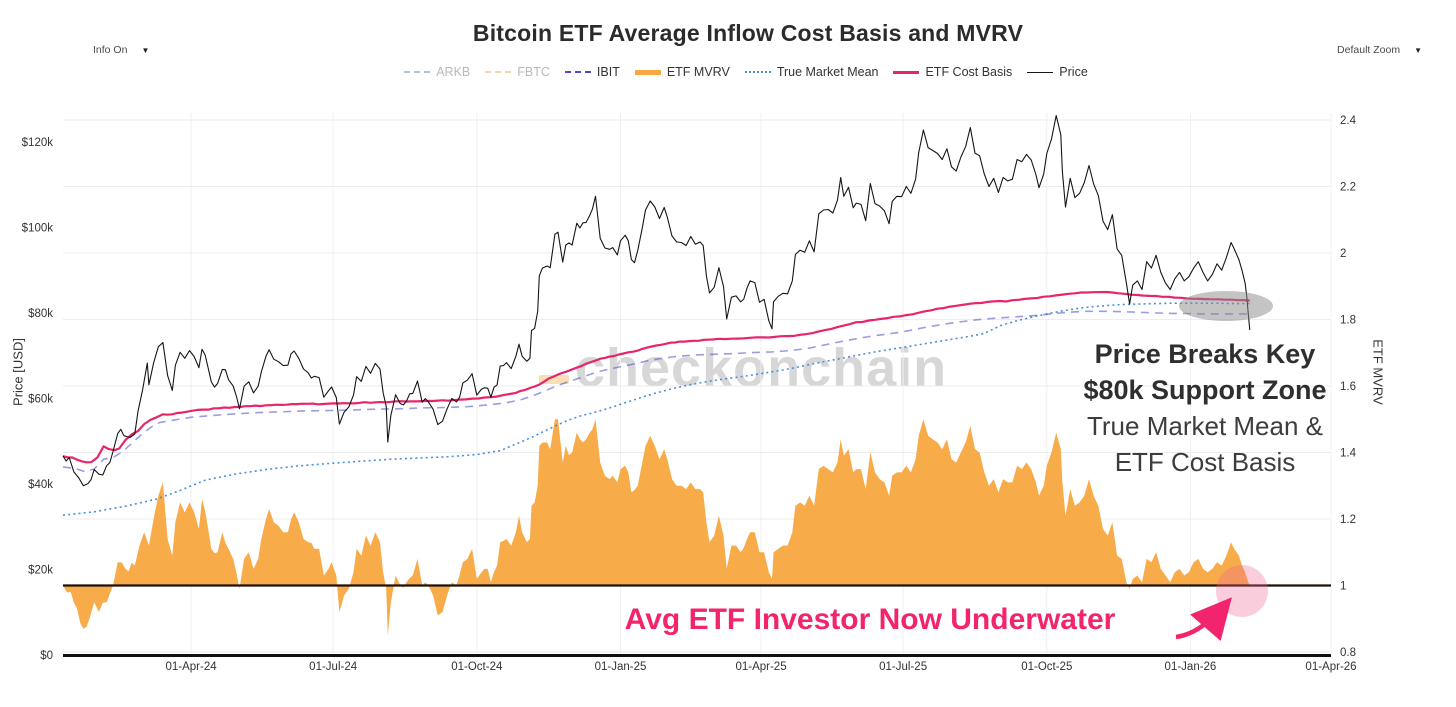 This screenshot has height=707, width=1456. What do you see at coordinates (1348, 653) in the screenshot?
I see `right-tick-label: 0.8` at bounding box center [1348, 653].